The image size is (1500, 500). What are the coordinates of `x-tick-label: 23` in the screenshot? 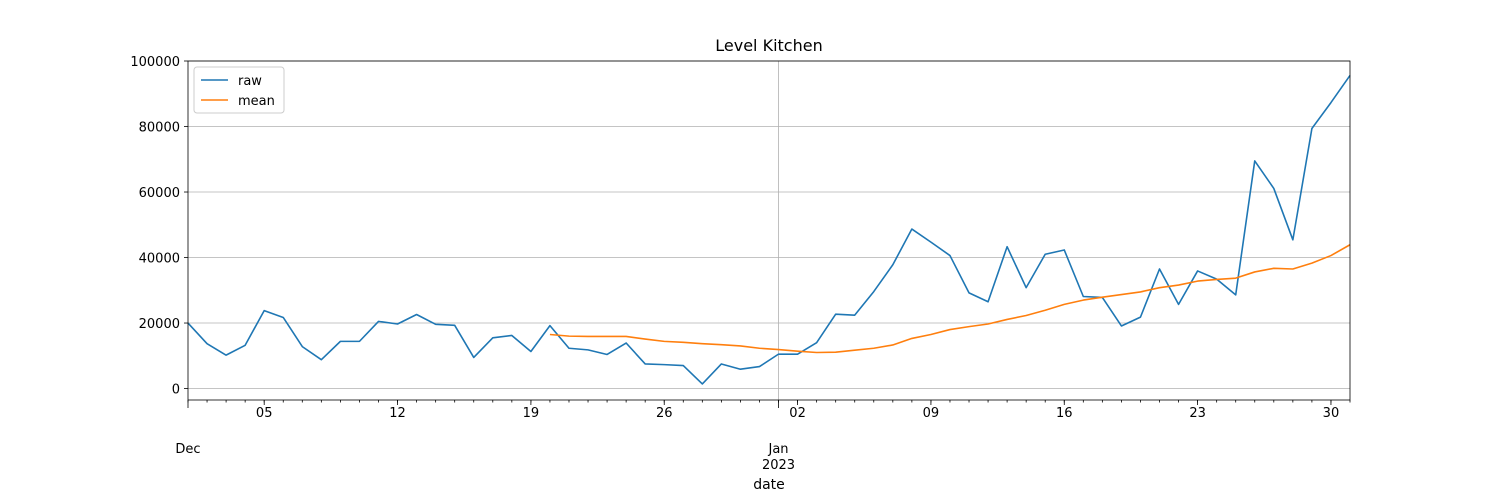 It's located at (1197, 413).